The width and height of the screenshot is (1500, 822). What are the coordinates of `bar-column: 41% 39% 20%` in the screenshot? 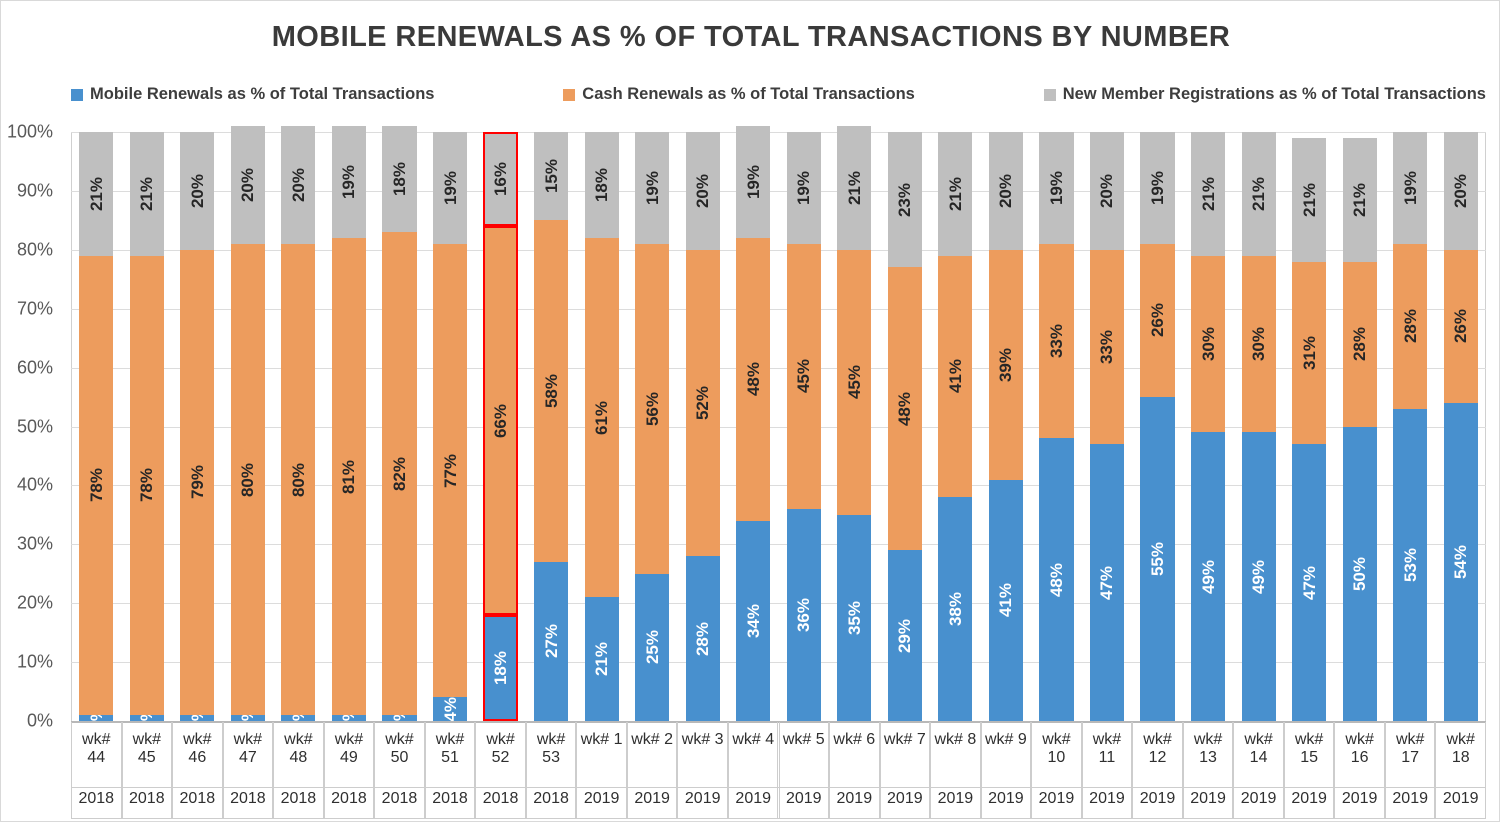 It's located at (1005, 426).